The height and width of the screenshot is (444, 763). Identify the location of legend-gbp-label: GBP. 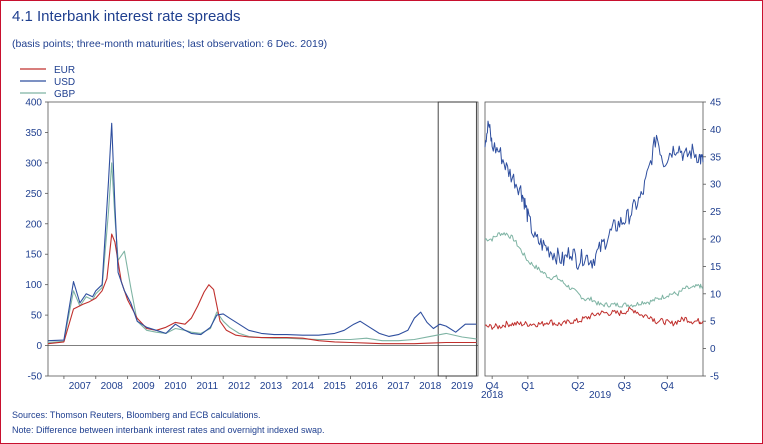
(64, 94).